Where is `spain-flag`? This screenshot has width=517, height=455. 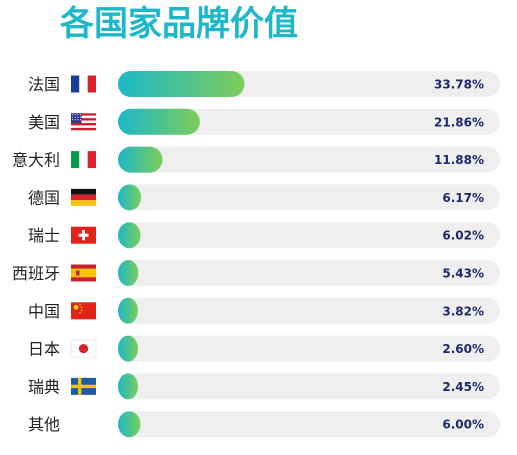 spain-flag is located at coordinates (83, 273).